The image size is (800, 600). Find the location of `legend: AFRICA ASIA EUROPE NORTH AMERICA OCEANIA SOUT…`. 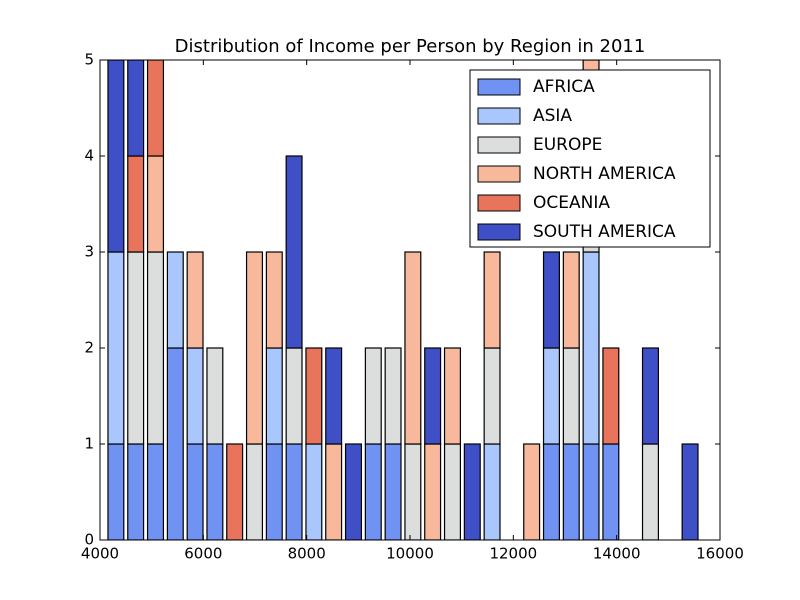

legend: AFRICA ASIA EUROPE NORTH AMERICA OCEANIA SOUT… is located at coordinates (590, 158).